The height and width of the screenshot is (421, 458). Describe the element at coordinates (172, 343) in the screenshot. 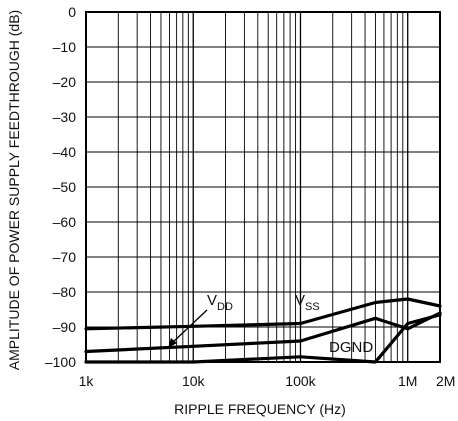

I see `vdd-leader-arrowhead` at that location.